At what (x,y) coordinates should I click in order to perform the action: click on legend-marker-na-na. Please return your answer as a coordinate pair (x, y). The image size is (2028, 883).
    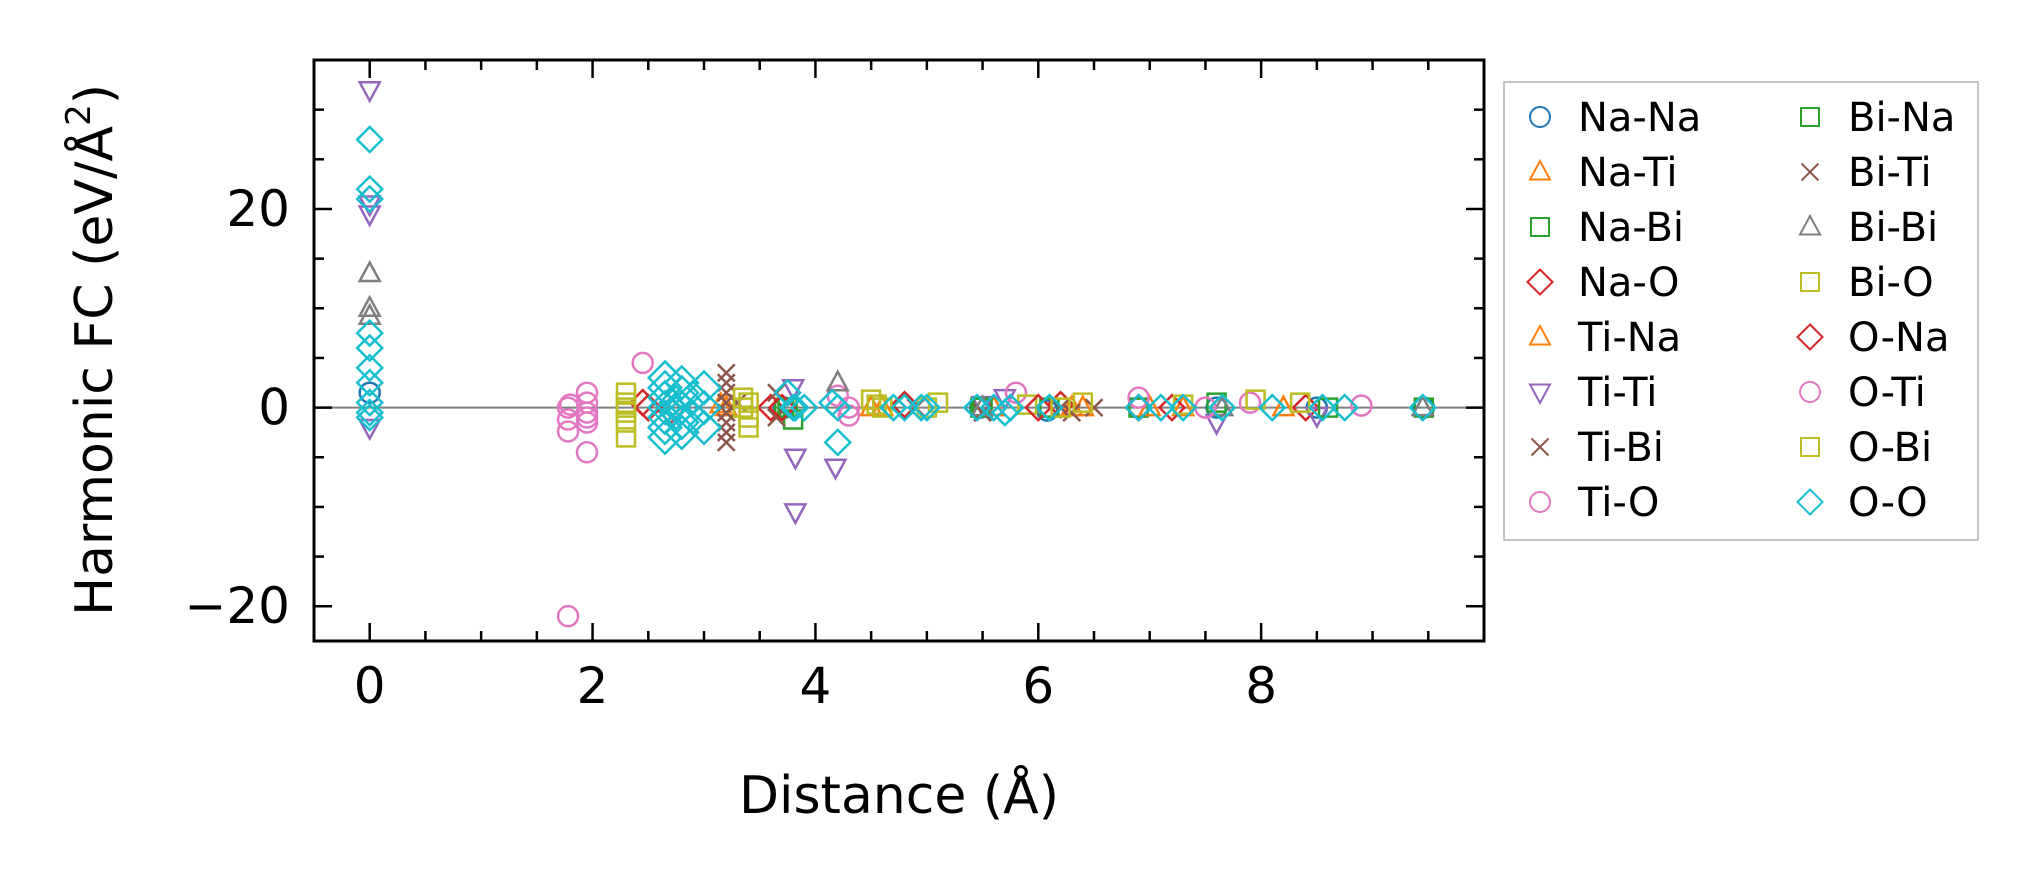
    Looking at the image, I should click on (1540, 117).